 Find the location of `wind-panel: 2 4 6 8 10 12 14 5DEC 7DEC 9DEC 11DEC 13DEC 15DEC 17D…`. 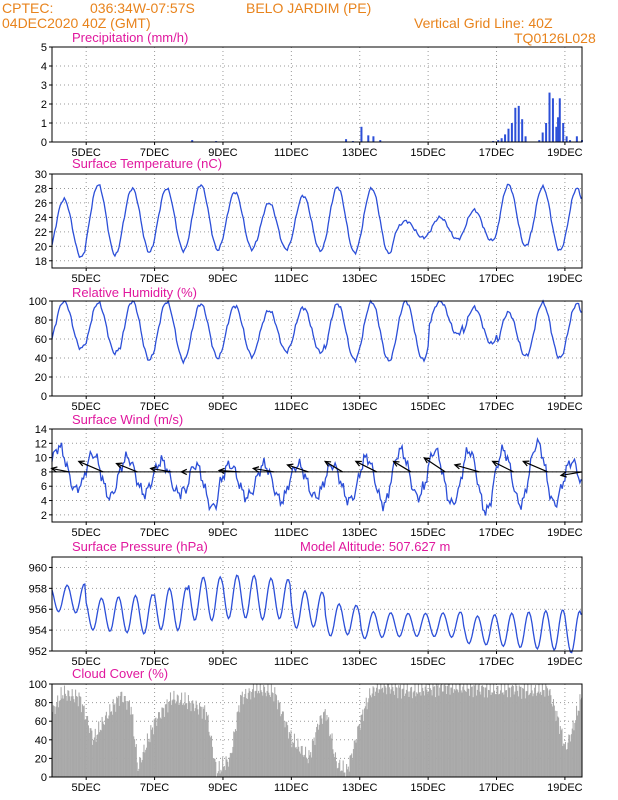

wind-panel: 2 4 6 8 10 12 14 5DEC 7DEC 9DEC 11DEC 13DEC 15DEC 17D… is located at coordinates (309, 481).